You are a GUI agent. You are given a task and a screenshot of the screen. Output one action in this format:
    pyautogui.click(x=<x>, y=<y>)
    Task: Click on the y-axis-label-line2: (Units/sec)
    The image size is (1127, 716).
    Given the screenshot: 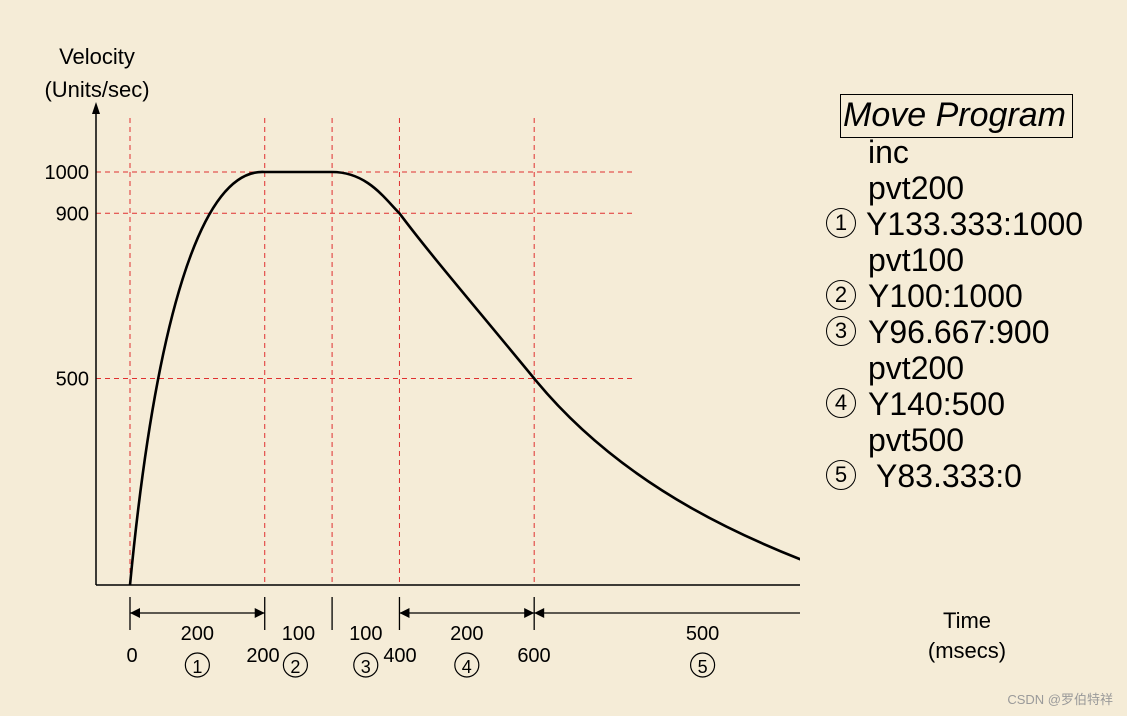 What is the action you would take?
    pyautogui.click(x=96, y=89)
    